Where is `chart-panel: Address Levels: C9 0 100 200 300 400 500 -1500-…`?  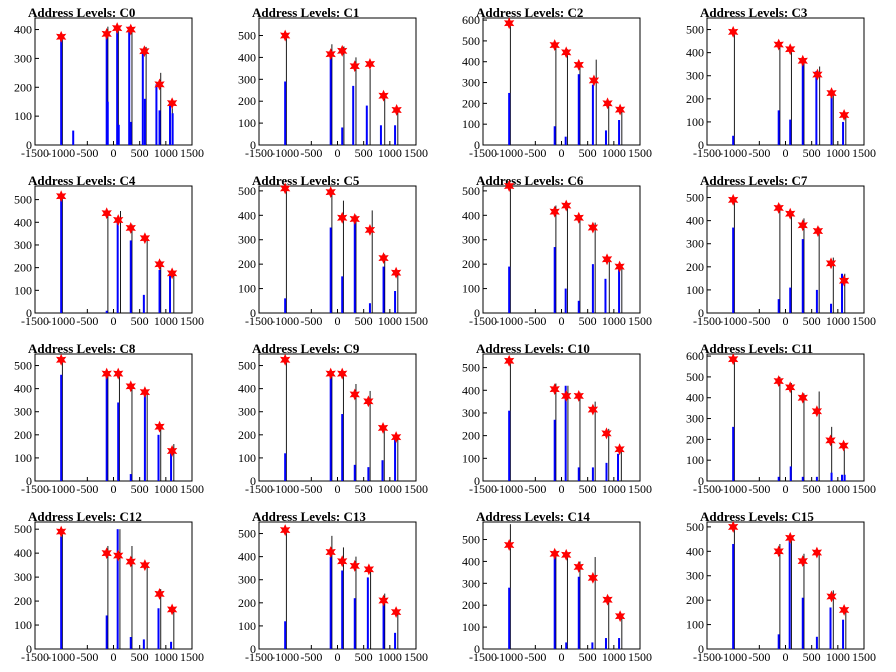 chart-panel: Address Levels: C9 0 100 200 300 400 500 -1500-… is located at coordinates (336, 420).